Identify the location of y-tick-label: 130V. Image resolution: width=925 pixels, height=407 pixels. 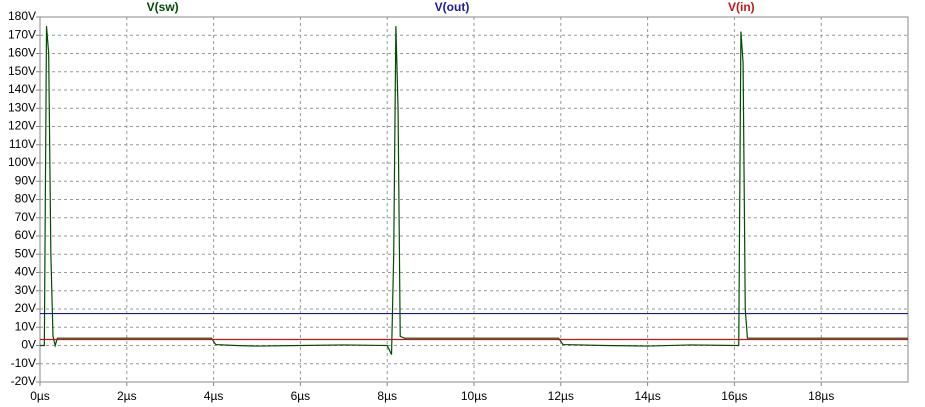
(22, 107).